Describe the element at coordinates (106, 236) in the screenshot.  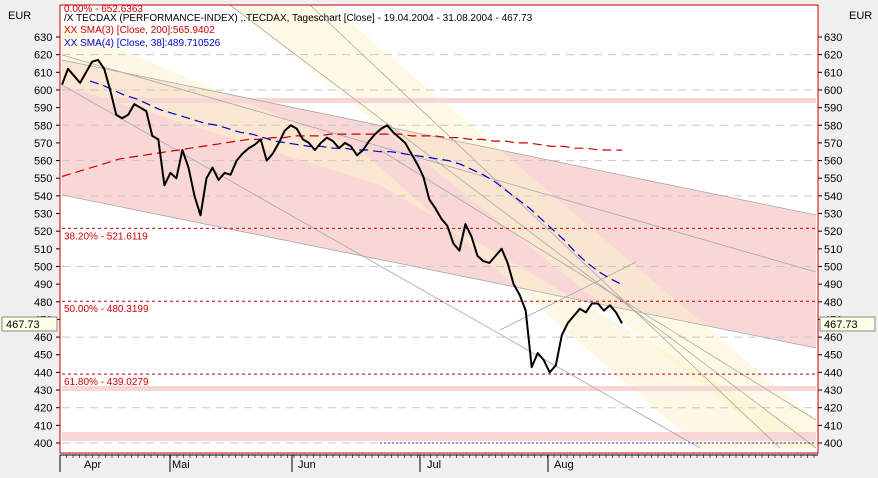
I see `fib-label-38.20%: 38.20% - 521.6119` at that location.